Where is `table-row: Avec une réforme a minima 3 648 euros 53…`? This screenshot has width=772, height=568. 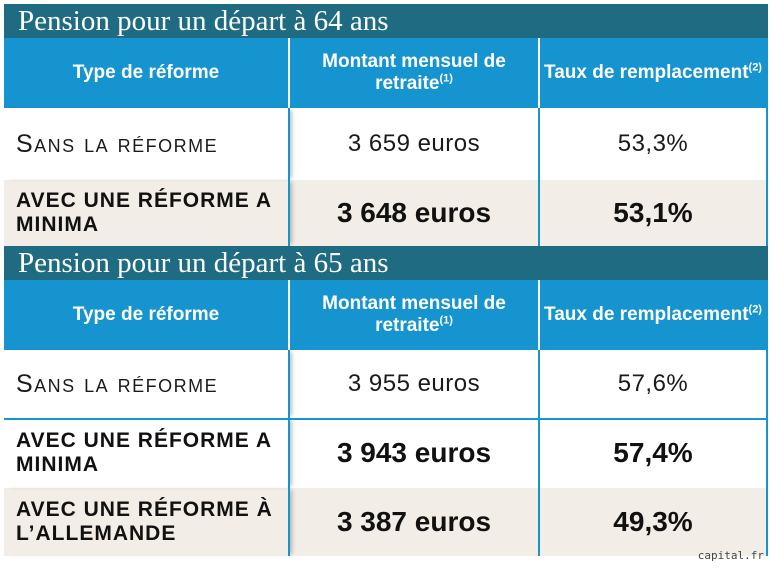
table-row: Avec une réforme a minima 3 648 euros 53… is located at coordinates (386, 213).